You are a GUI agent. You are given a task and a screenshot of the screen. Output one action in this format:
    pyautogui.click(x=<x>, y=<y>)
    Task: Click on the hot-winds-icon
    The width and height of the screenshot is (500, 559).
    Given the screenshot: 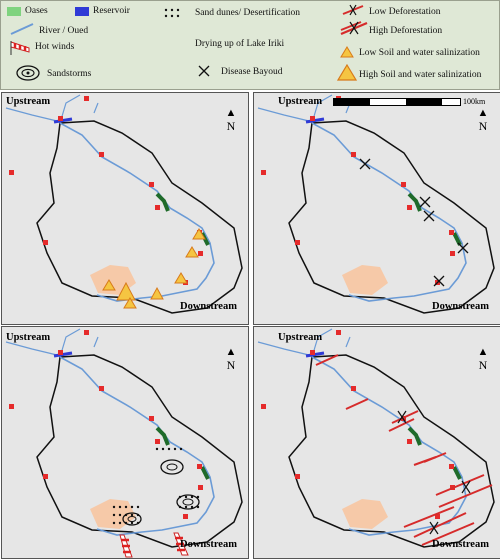 What is the action you would take?
    pyautogui.click(x=20, y=48)
    